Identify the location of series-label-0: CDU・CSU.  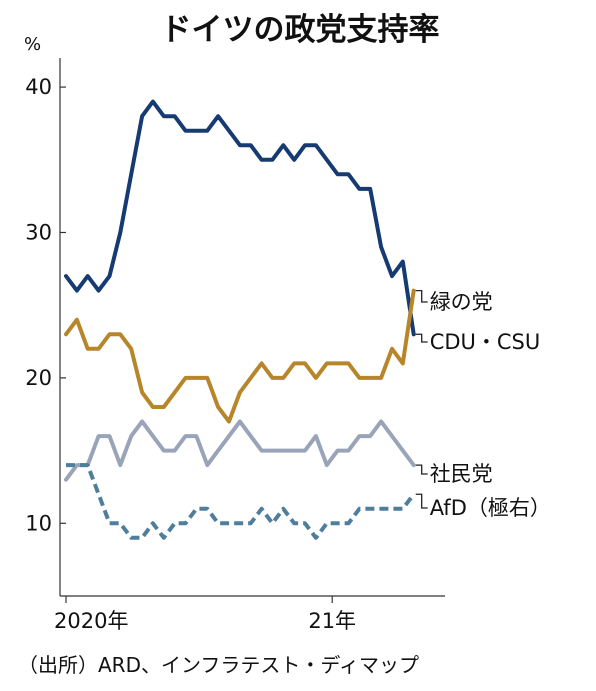
(485, 342).